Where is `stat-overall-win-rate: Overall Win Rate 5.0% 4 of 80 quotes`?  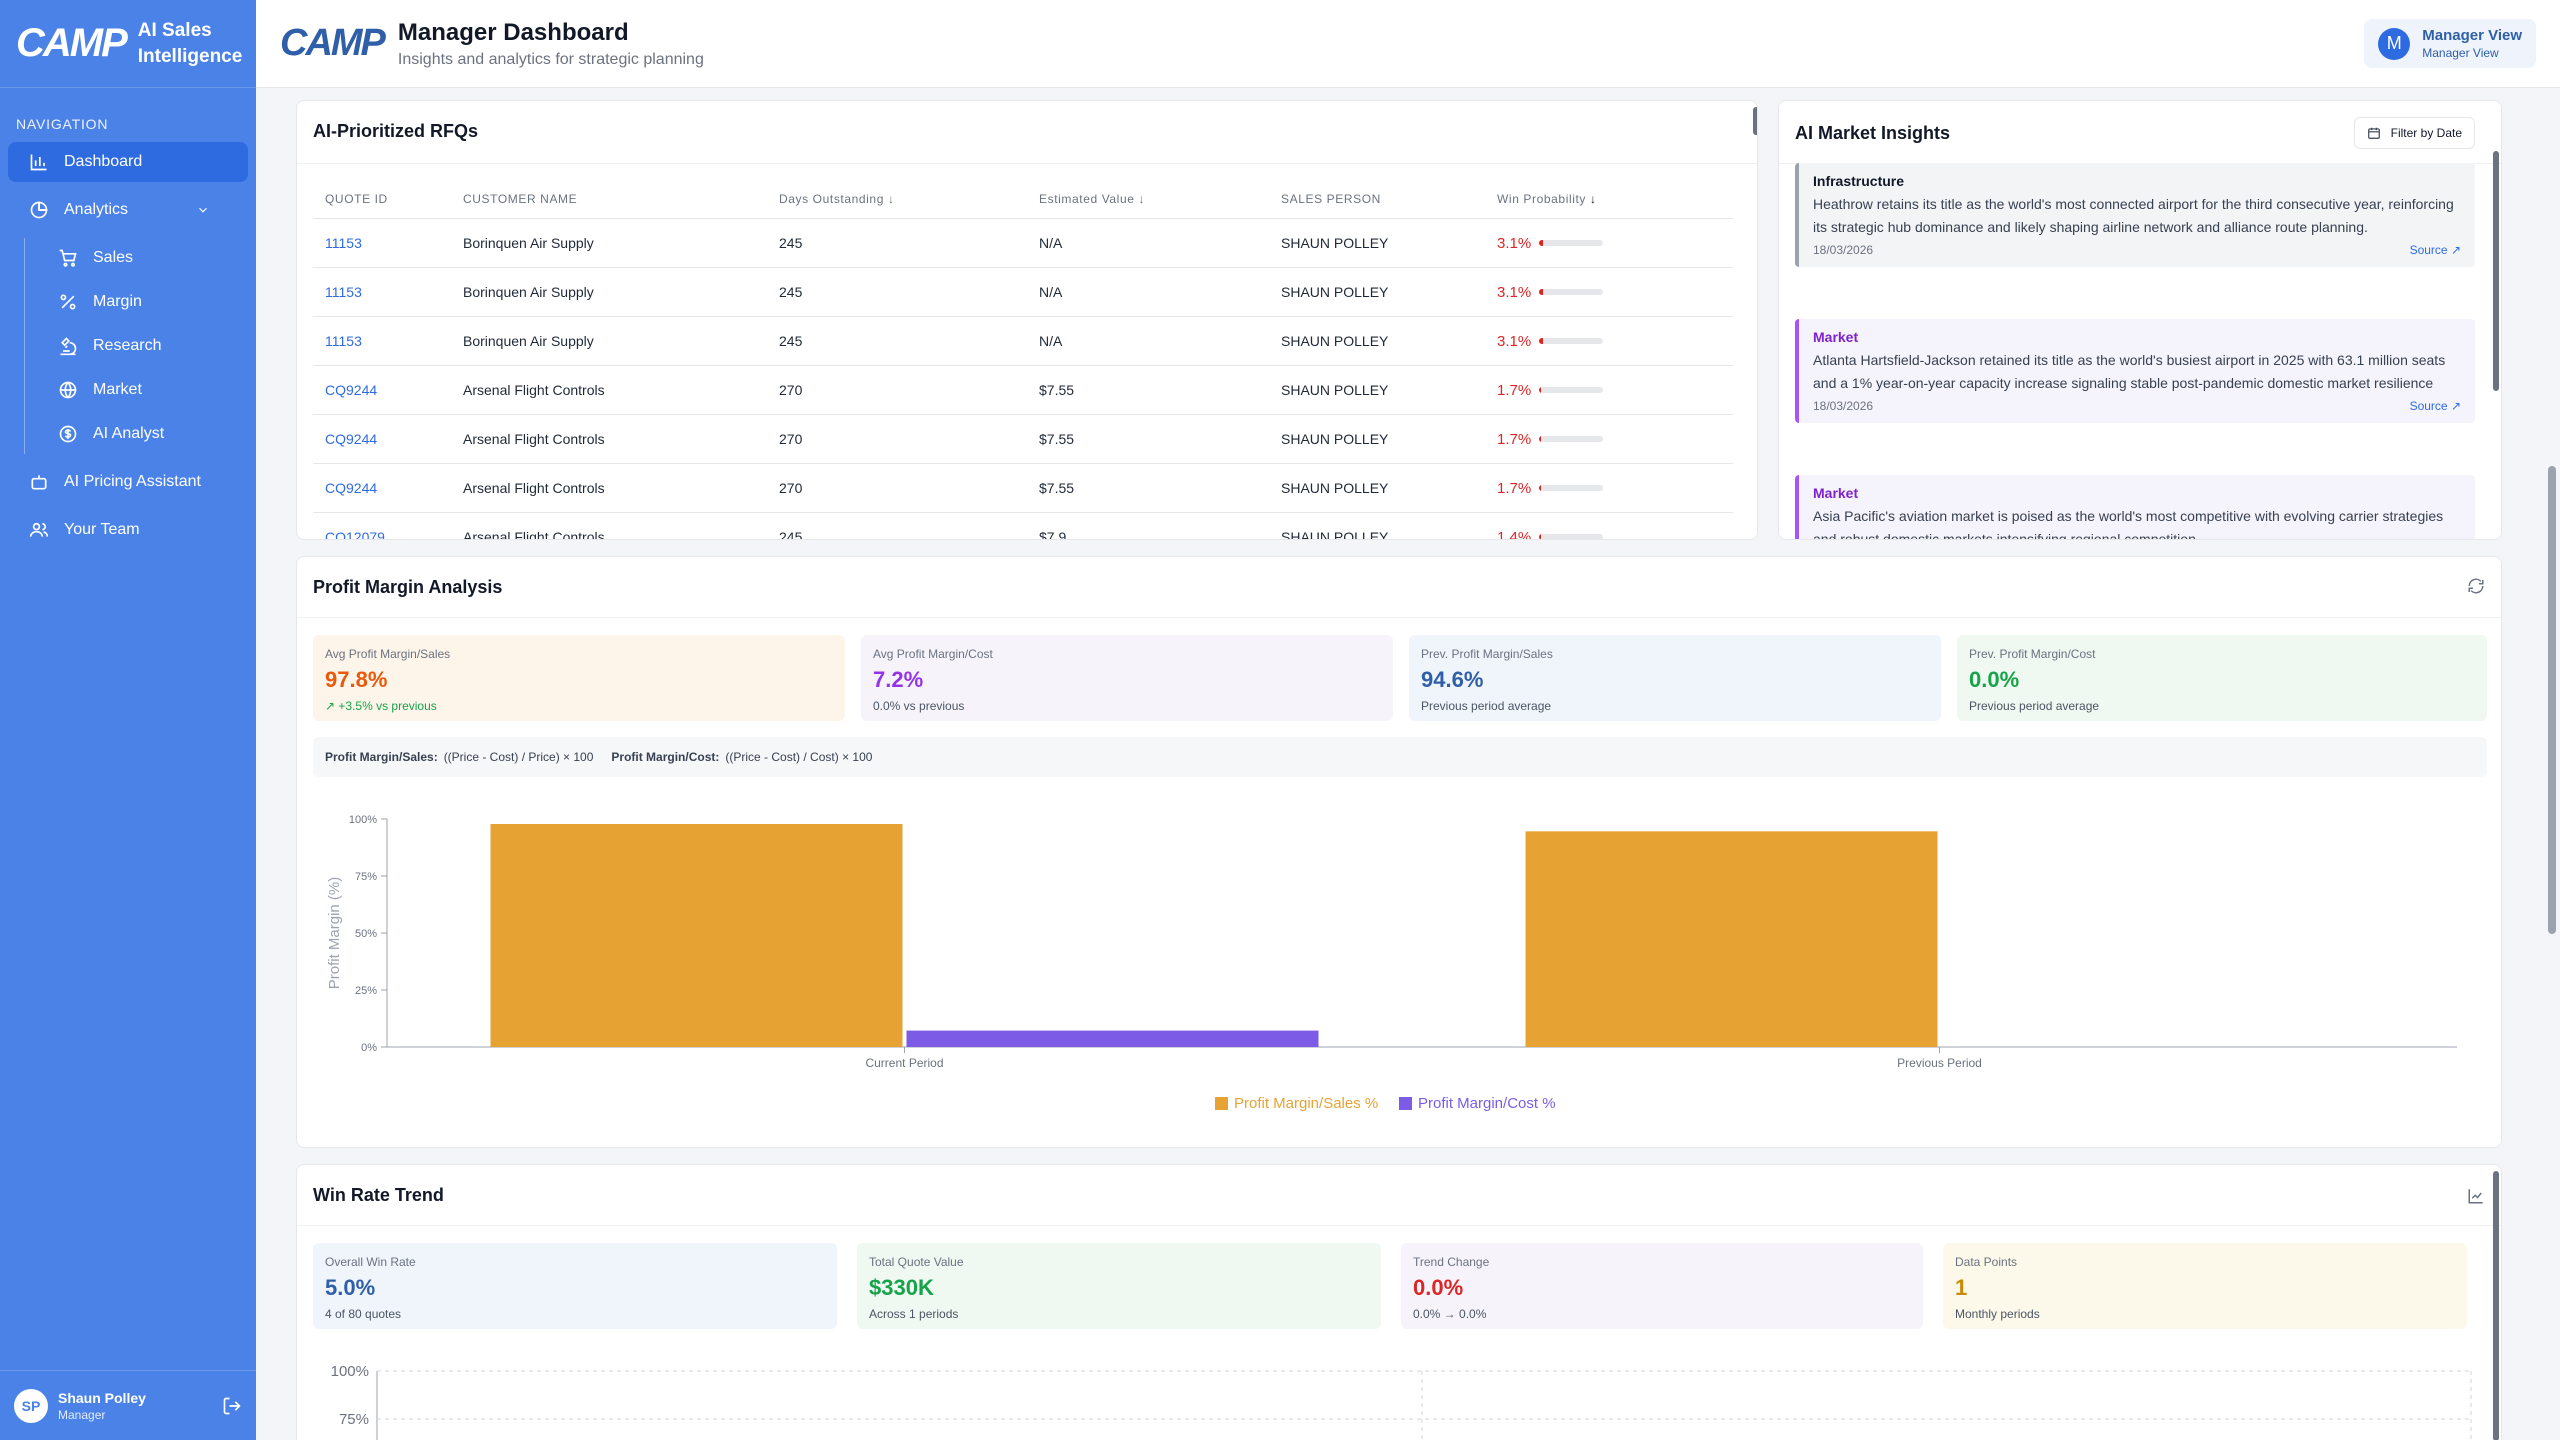 stat-overall-win-rate: Overall Win Rate 5.0% 4 of 80 quotes is located at coordinates (575, 1286).